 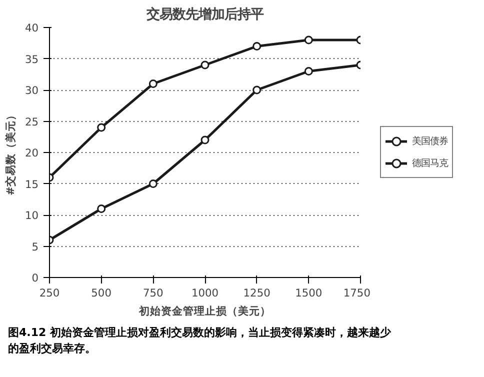 I want to click on y-tick-label: 0, so click(x=35, y=278).